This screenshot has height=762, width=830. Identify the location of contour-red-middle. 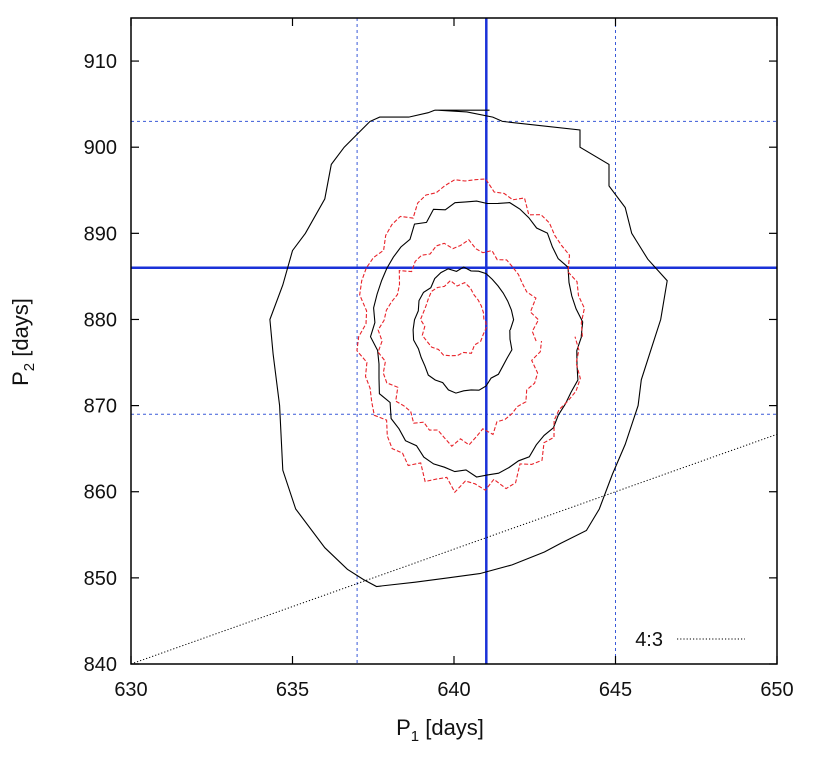
(460, 343).